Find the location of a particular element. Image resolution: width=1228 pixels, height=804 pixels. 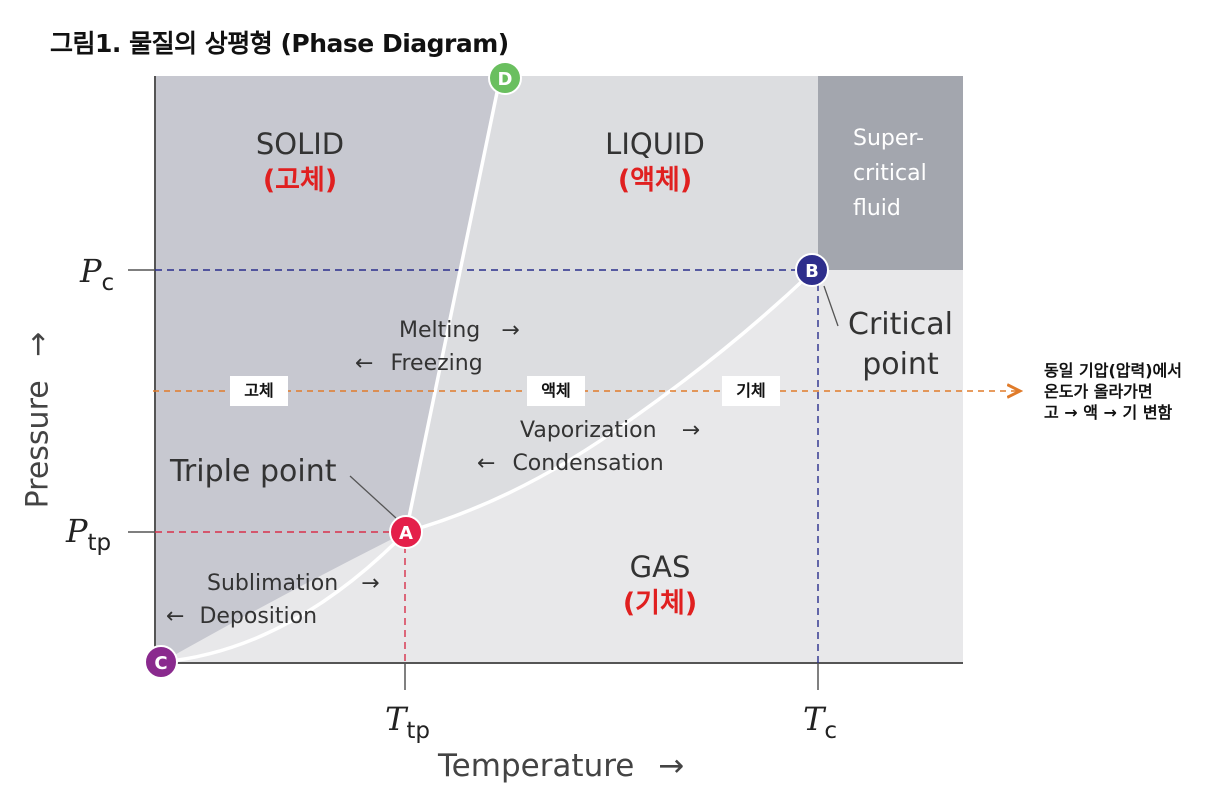

critical-point-leader is located at coordinates (831, 306).